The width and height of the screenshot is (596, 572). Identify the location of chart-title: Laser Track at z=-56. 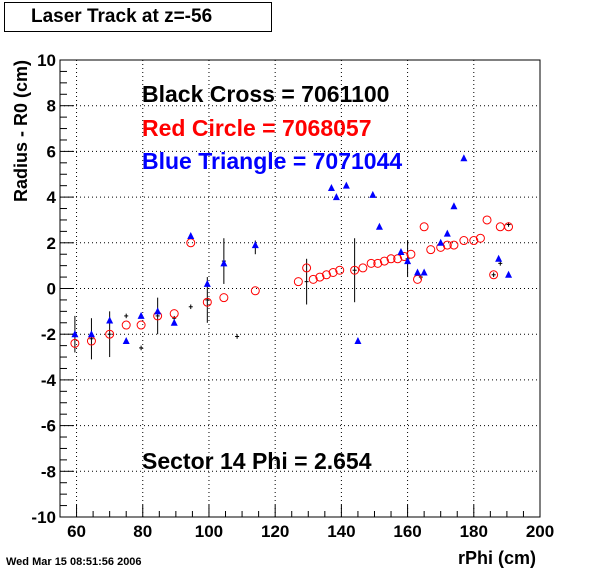
(138, 17).